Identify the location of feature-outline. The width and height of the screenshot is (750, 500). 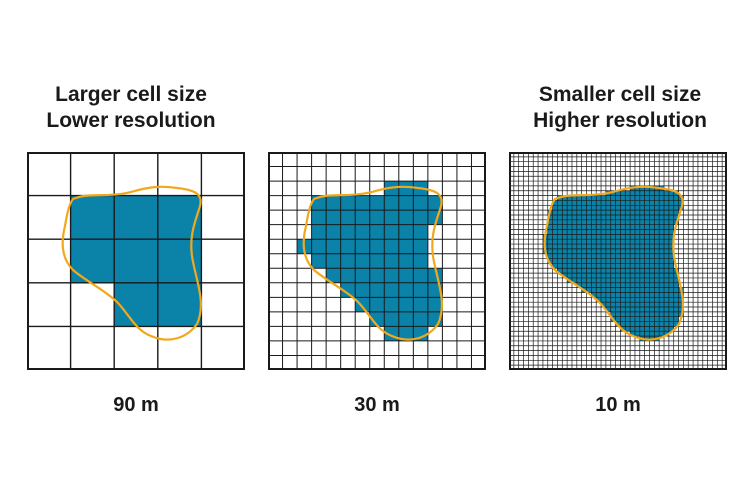
(131, 263).